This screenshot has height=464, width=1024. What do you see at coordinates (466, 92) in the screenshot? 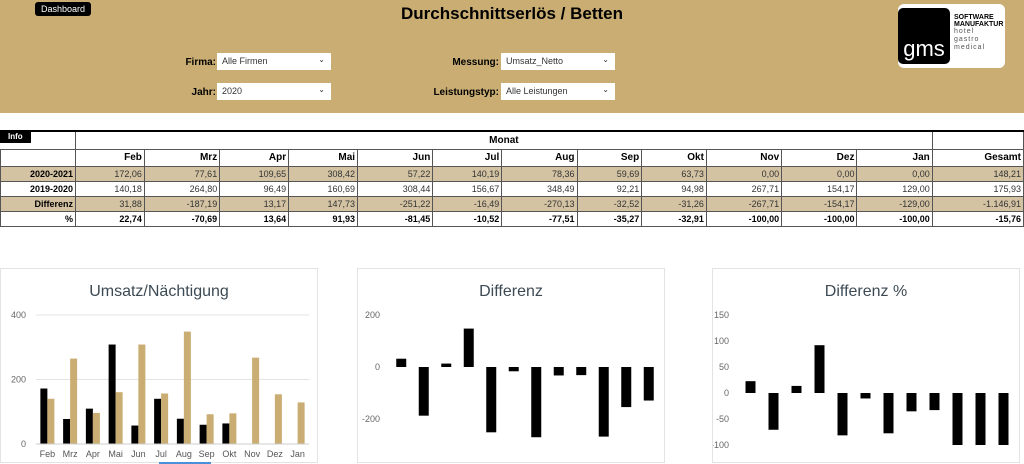
I see `leistungstyp-label: Leistungstyp:` at bounding box center [466, 92].